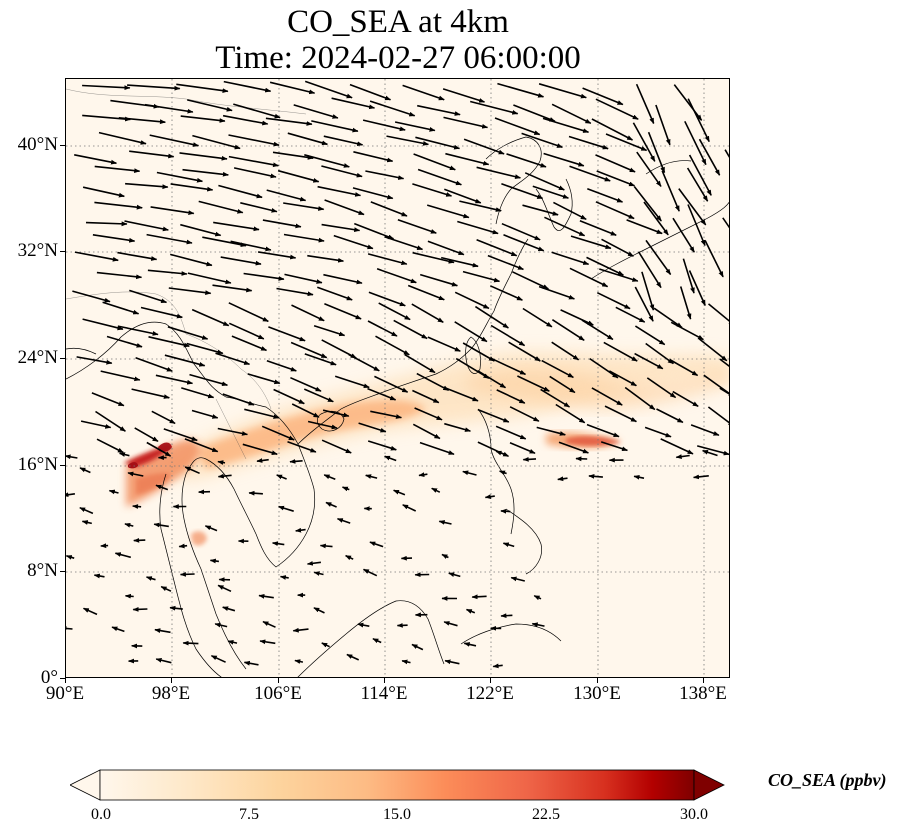 The width and height of the screenshot is (916, 836). What do you see at coordinates (49, 677) in the screenshot?
I see `lat-tick-0: 0°` at bounding box center [49, 677].